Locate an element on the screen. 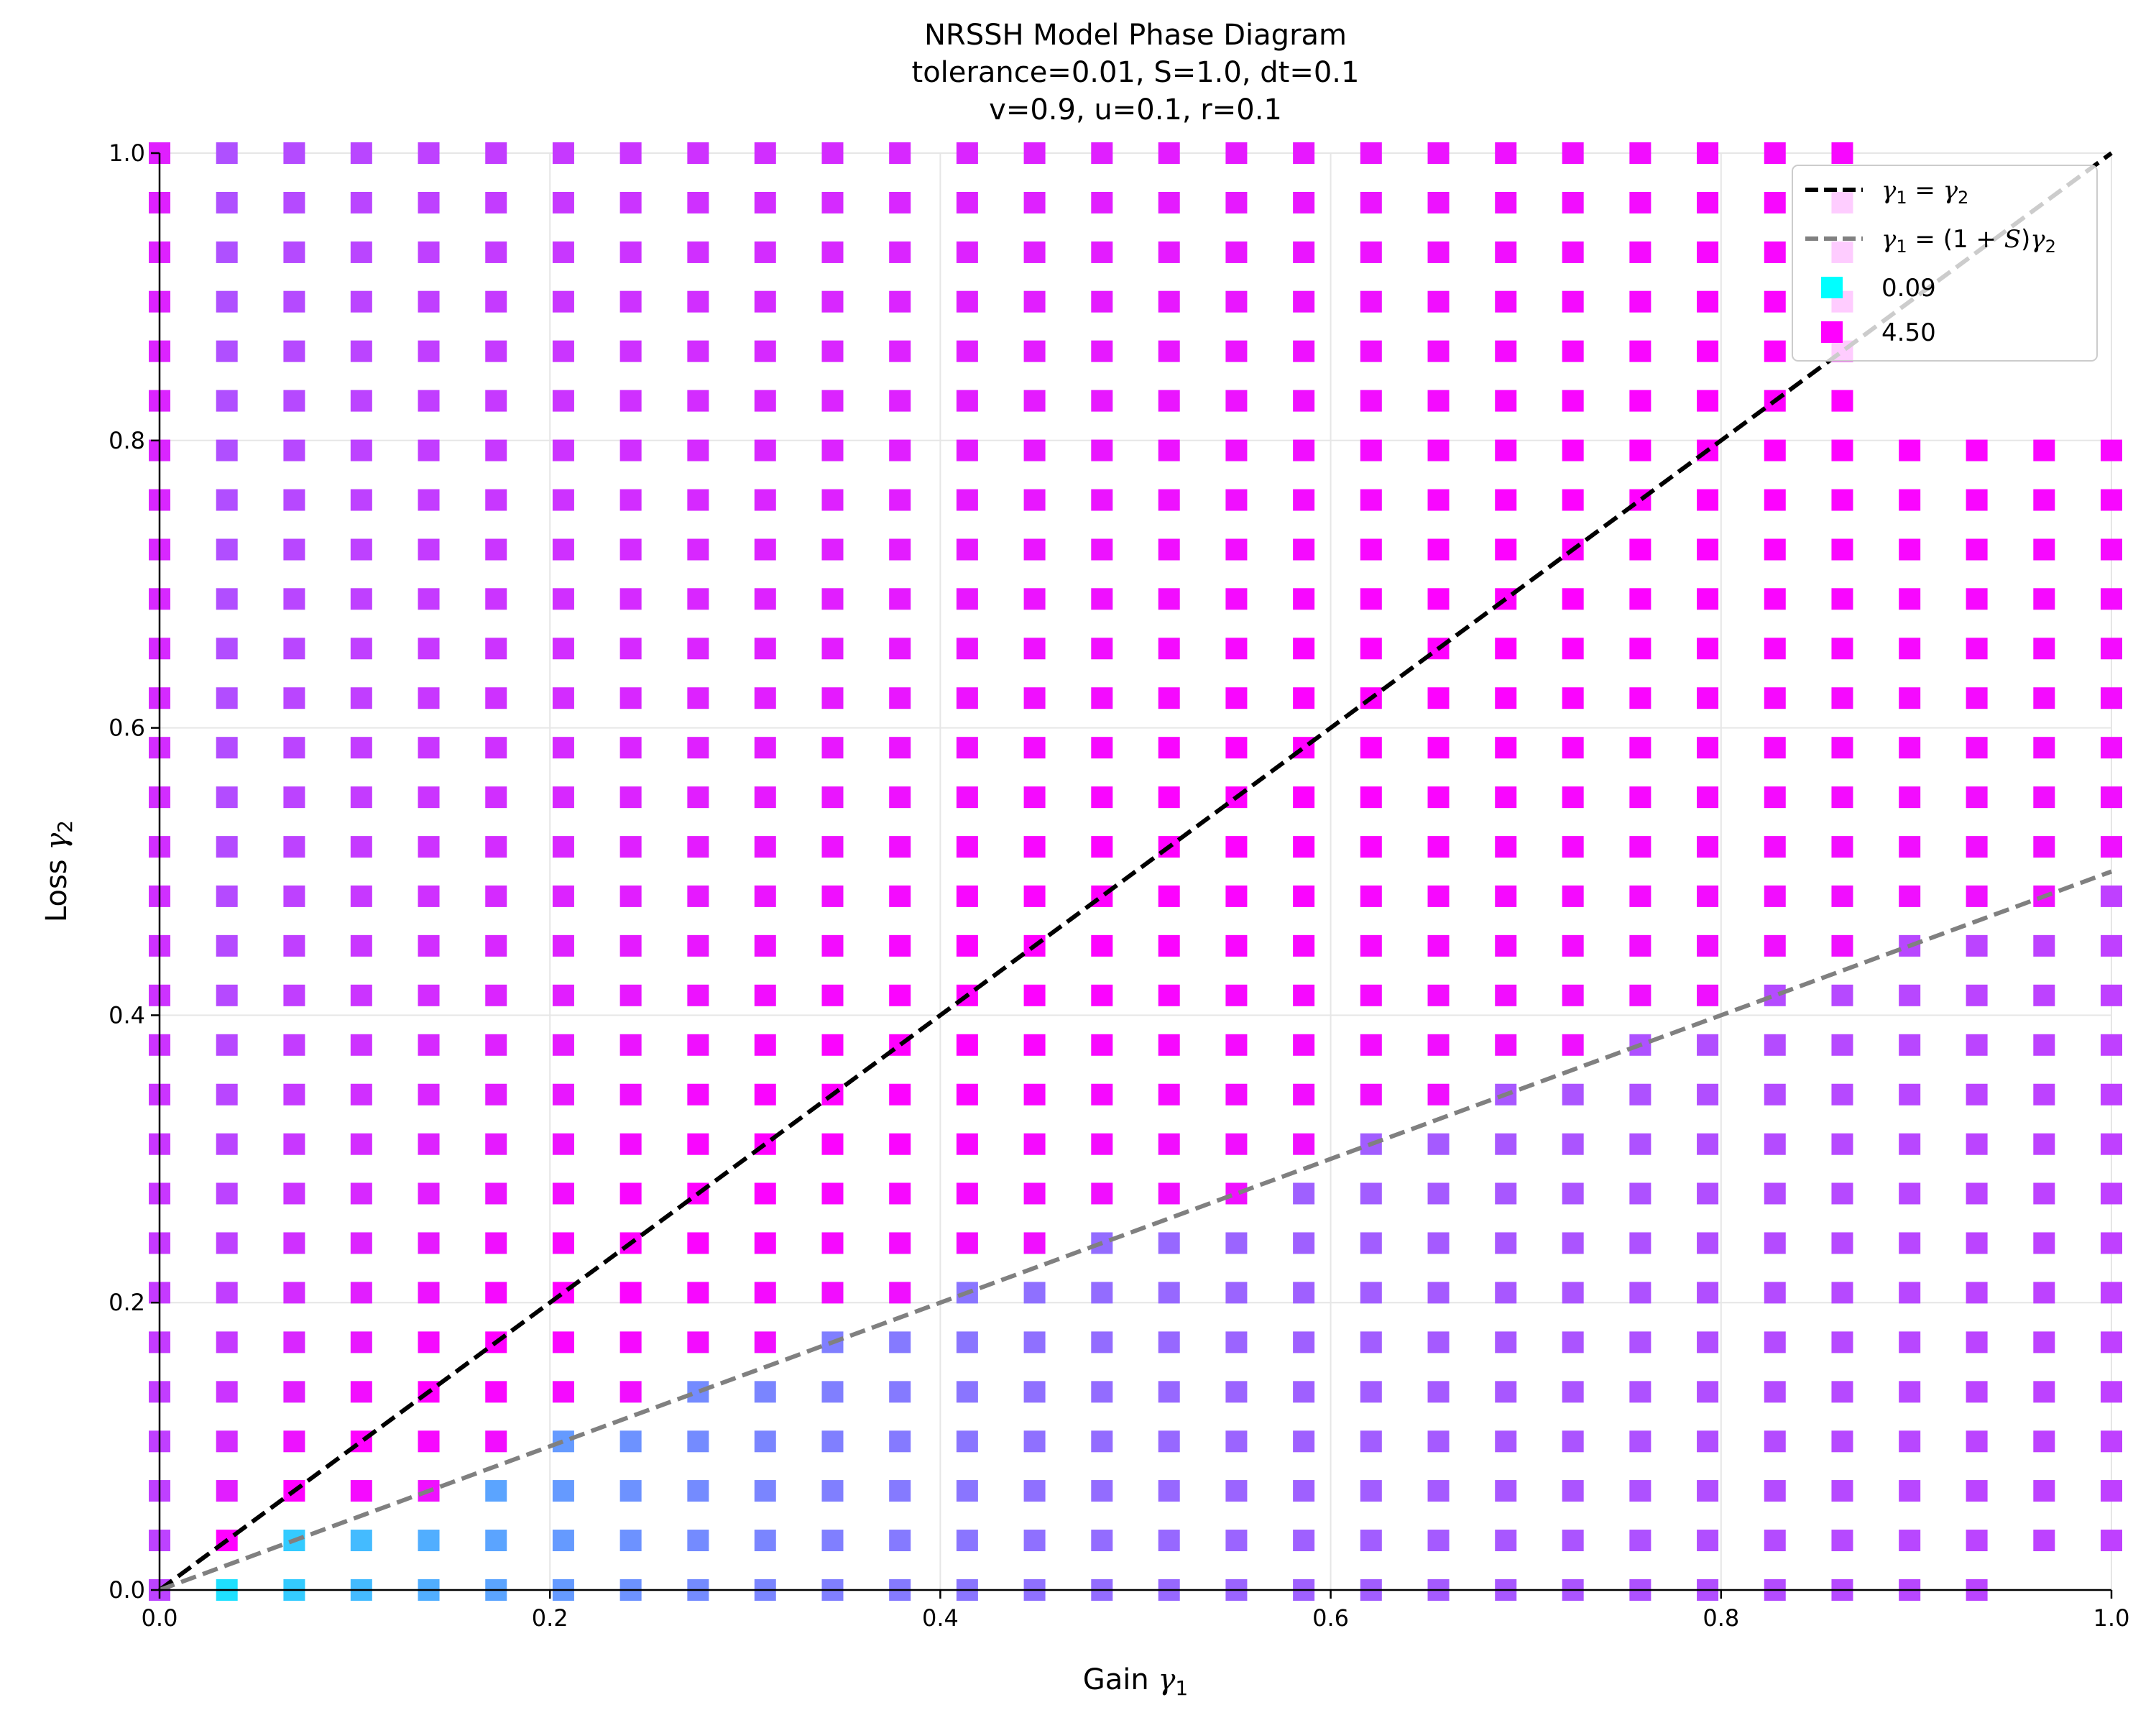 Image resolution: width=2156 pixels, height=1728 pixels. x-tick-label: 0.8 is located at coordinates (1721, 1618).